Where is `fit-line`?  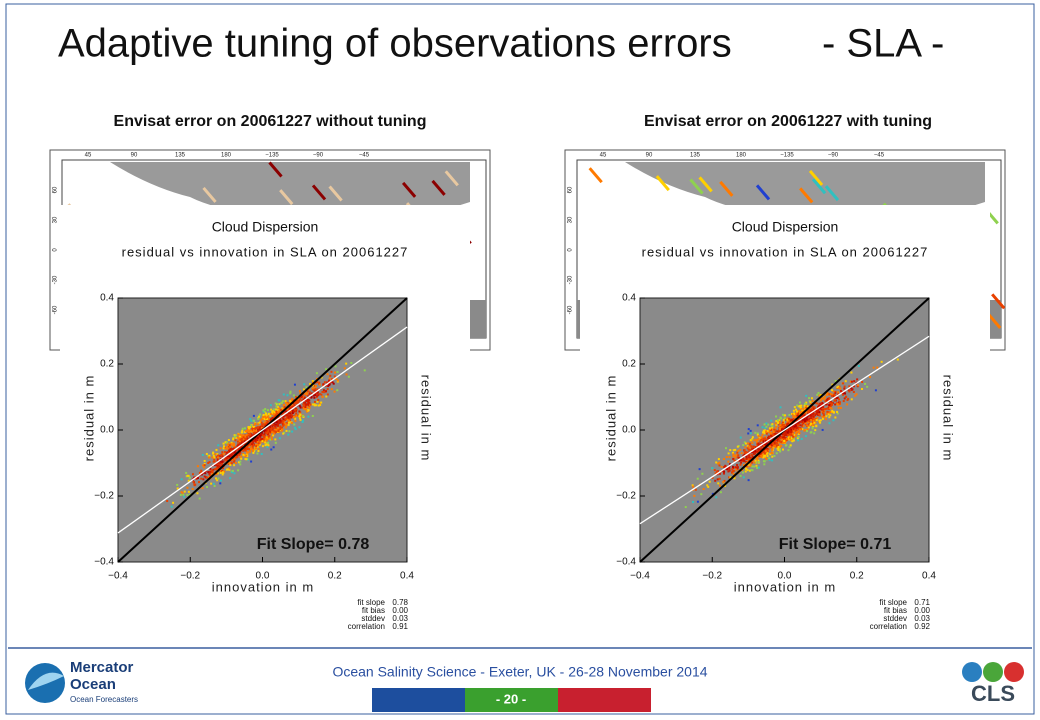
fit-line is located at coordinates (784, 430).